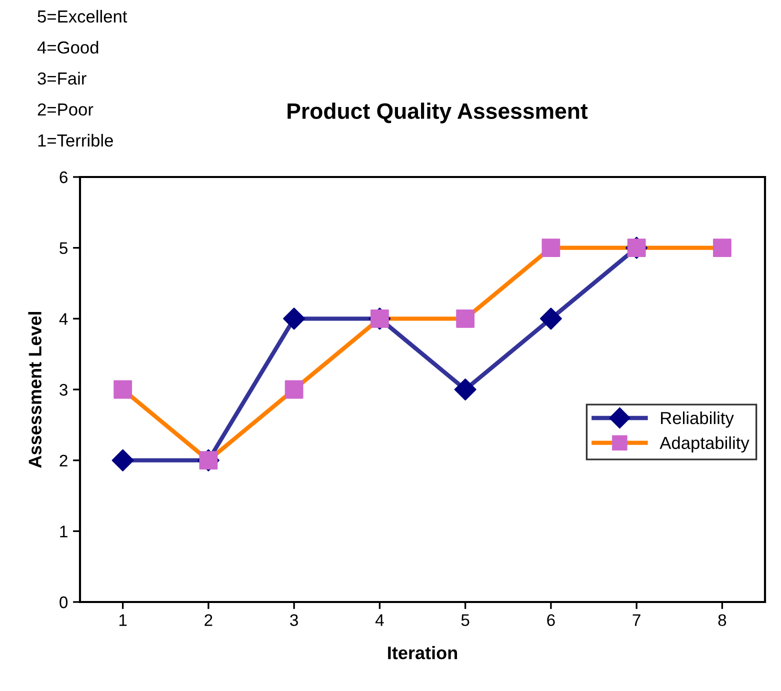 The height and width of the screenshot is (691, 781). Describe the element at coordinates (63, 319) in the screenshot. I see `y-tick-label: 4` at that location.